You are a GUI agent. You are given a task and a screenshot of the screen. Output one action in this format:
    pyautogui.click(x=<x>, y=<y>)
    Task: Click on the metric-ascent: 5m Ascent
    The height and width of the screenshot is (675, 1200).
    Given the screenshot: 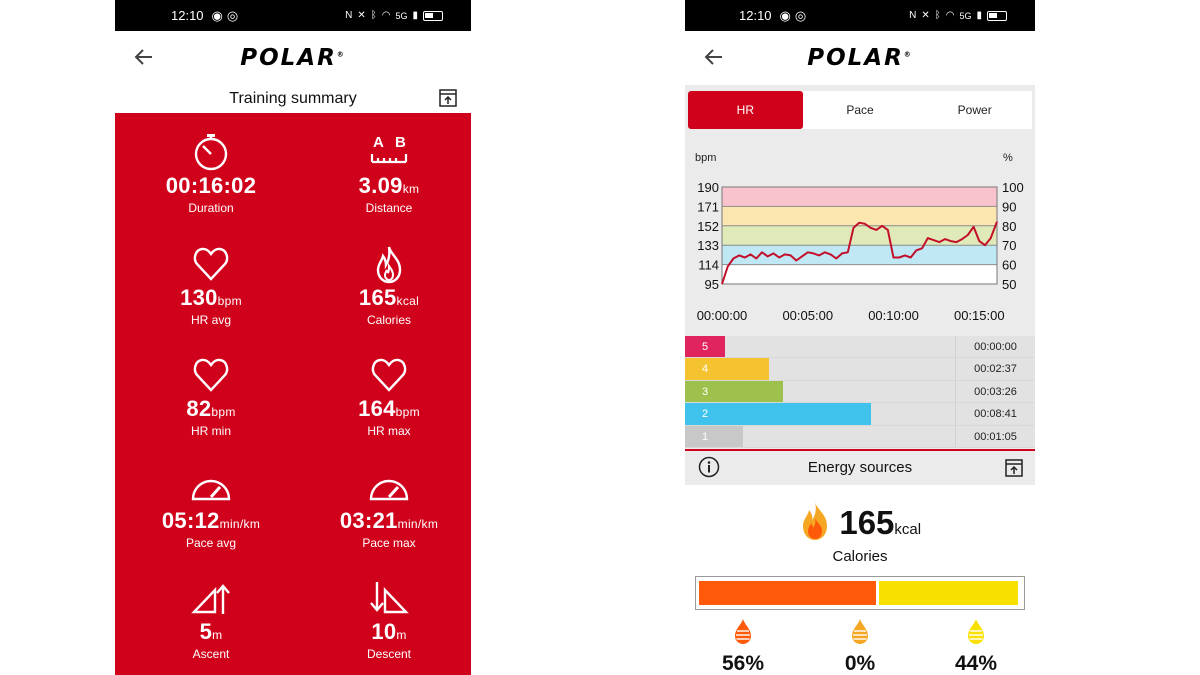 What is the action you would take?
    pyautogui.click(x=211, y=619)
    